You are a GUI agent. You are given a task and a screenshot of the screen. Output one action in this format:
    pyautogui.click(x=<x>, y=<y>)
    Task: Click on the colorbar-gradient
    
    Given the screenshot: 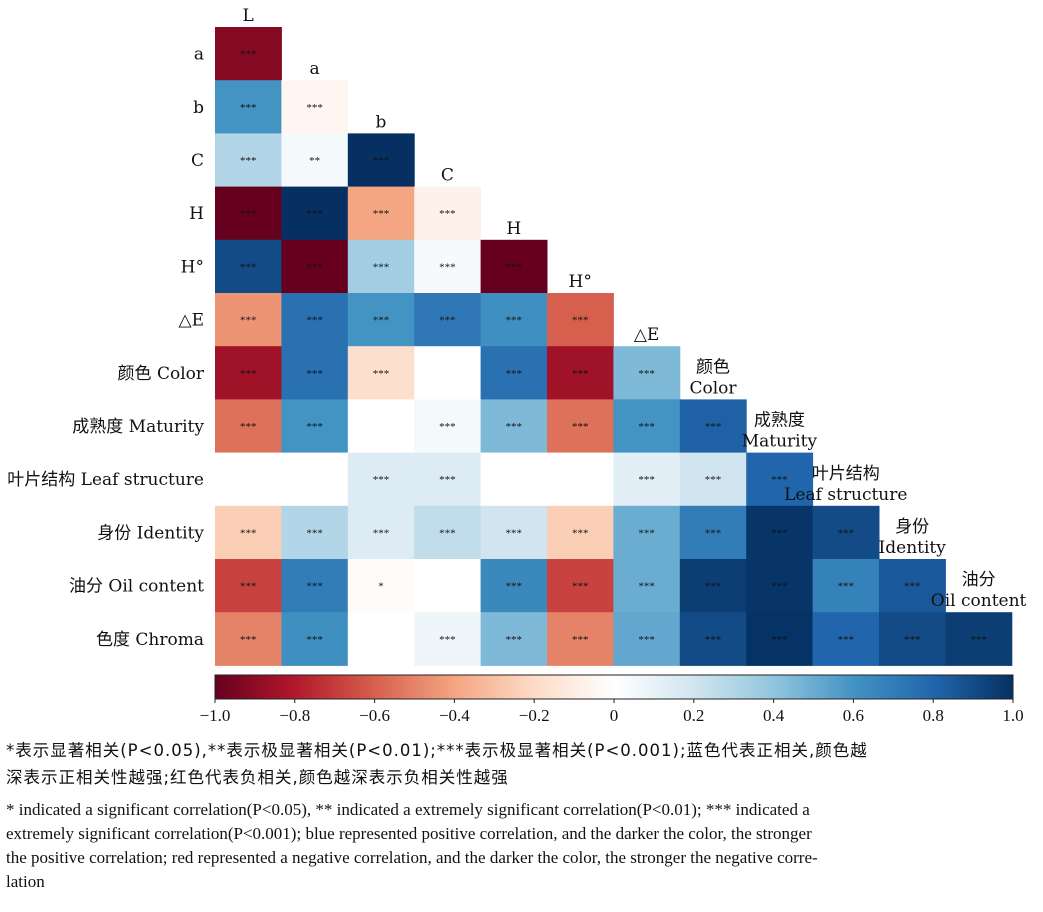 What is the action you would take?
    pyautogui.click(x=614, y=687)
    